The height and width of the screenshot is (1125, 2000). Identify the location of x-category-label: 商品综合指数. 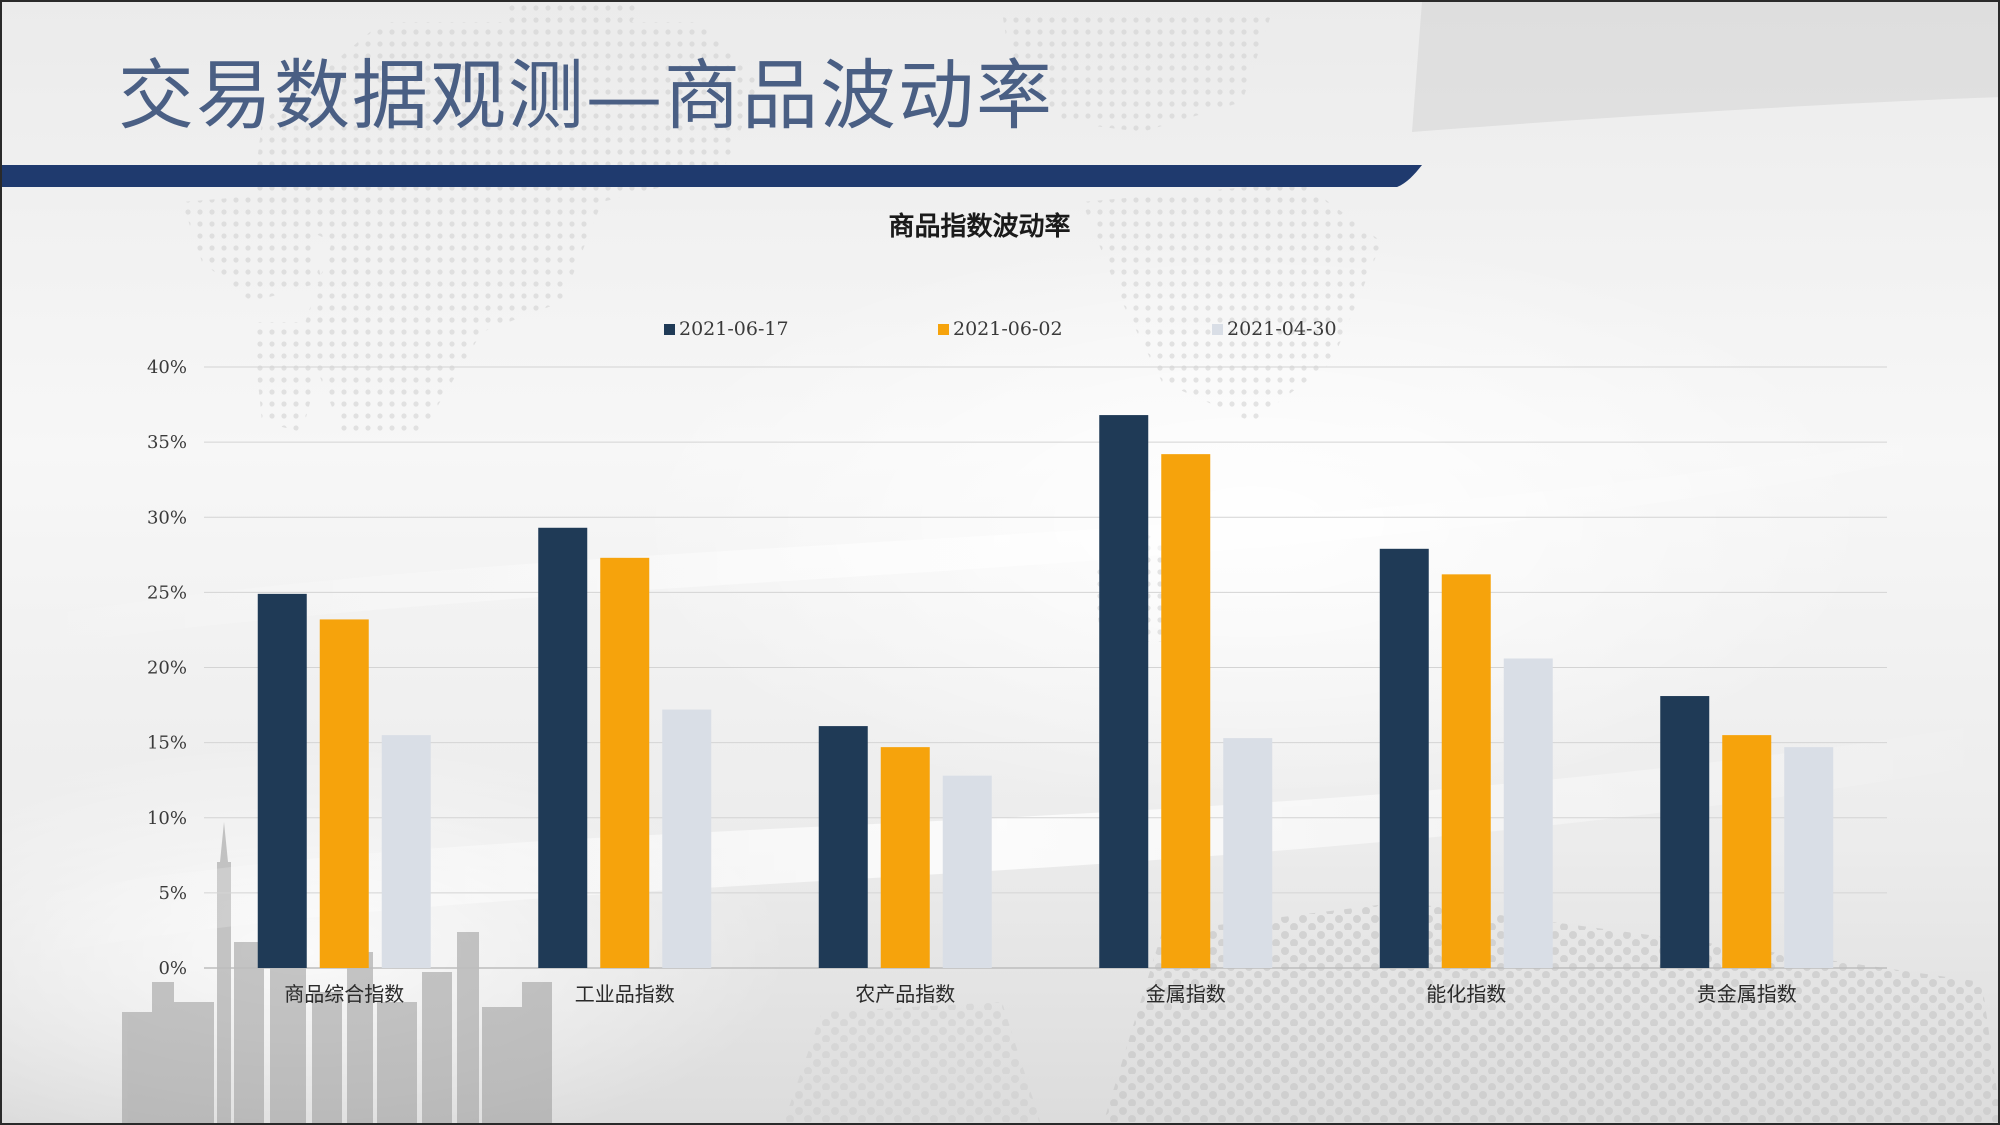
(344, 994).